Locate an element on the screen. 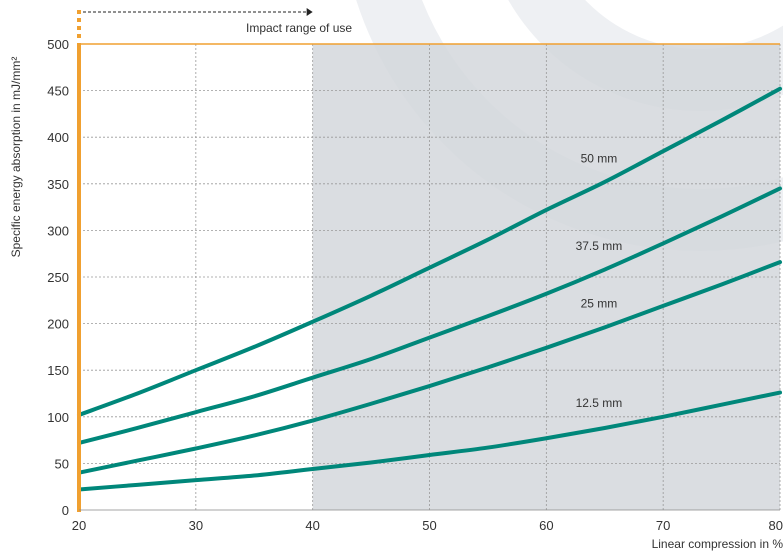  series-label-1: 50 mm is located at coordinates (599, 159).